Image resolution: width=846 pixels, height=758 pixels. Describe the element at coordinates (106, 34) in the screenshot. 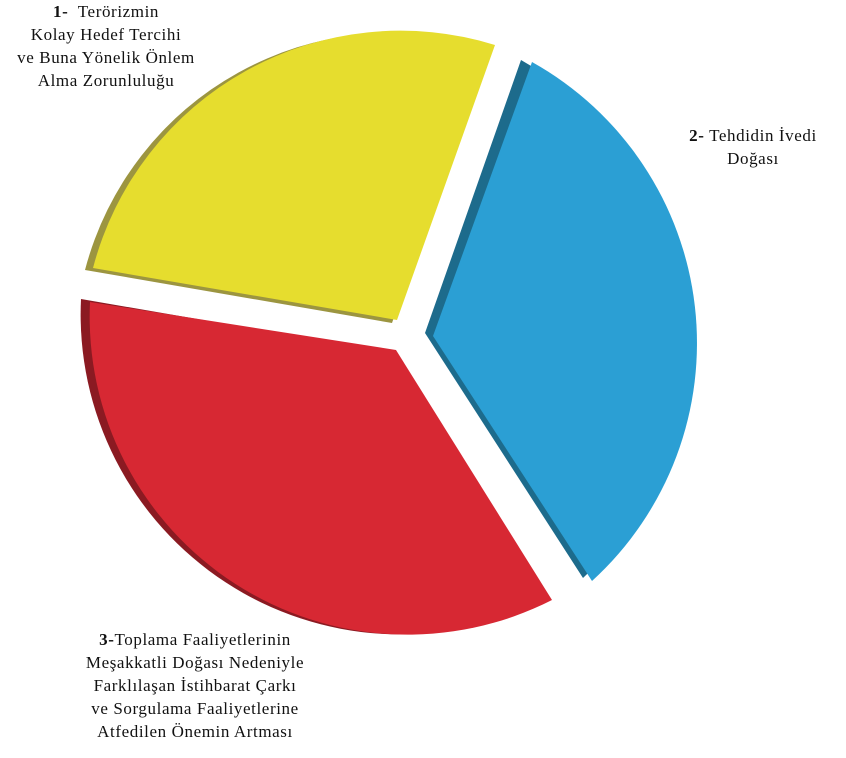

I see `segment-1-label-line: Kolay Hedef Tercihi` at that location.